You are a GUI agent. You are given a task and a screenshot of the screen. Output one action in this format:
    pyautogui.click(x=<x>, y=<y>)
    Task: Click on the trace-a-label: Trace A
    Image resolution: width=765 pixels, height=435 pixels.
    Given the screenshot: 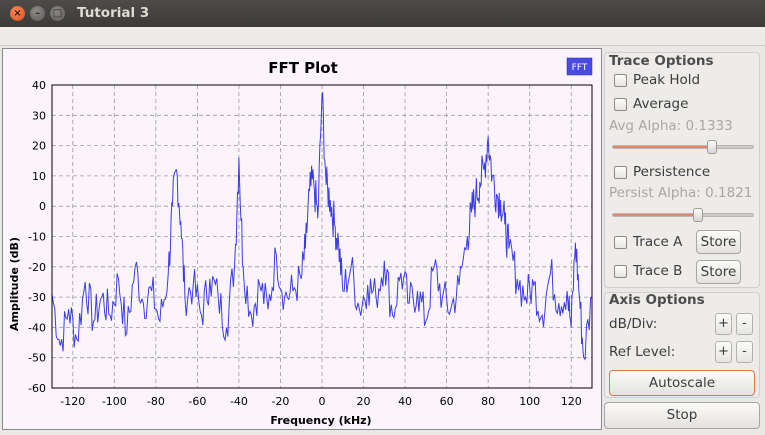 What is the action you would take?
    pyautogui.click(x=658, y=242)
    